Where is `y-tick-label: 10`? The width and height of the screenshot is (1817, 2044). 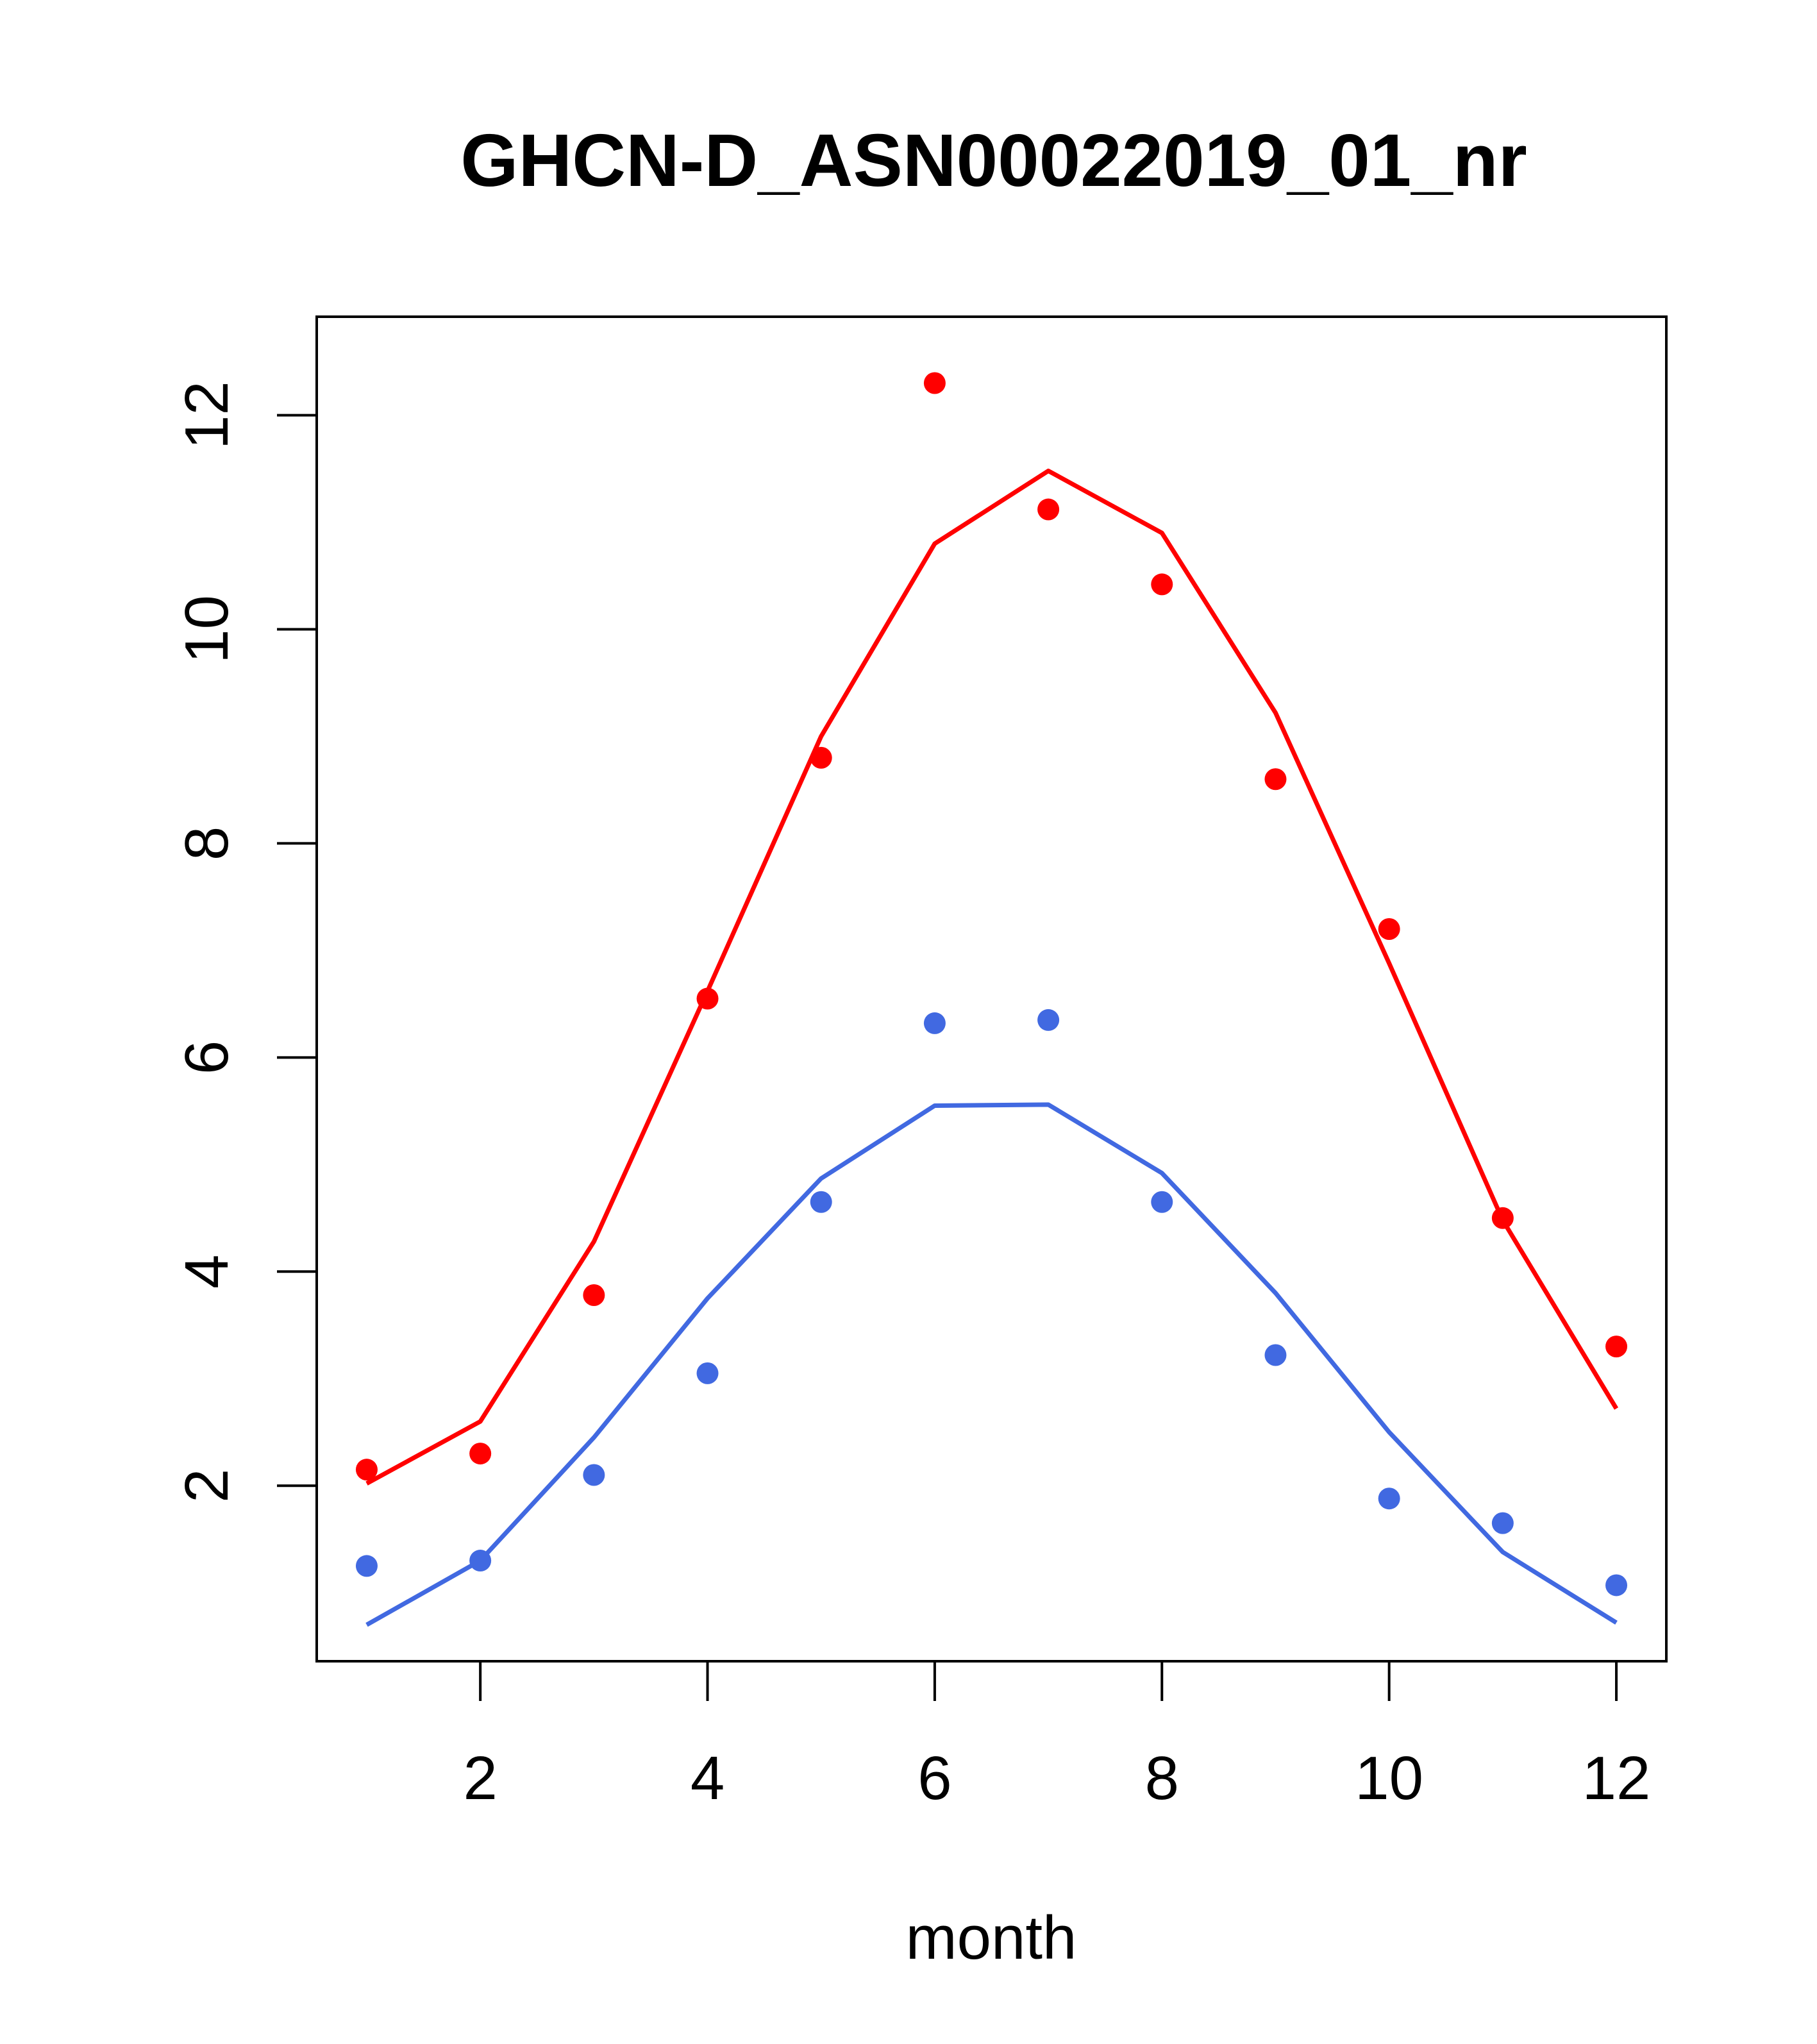 y-tick-label: 10 is located at coordinates (207, 629).